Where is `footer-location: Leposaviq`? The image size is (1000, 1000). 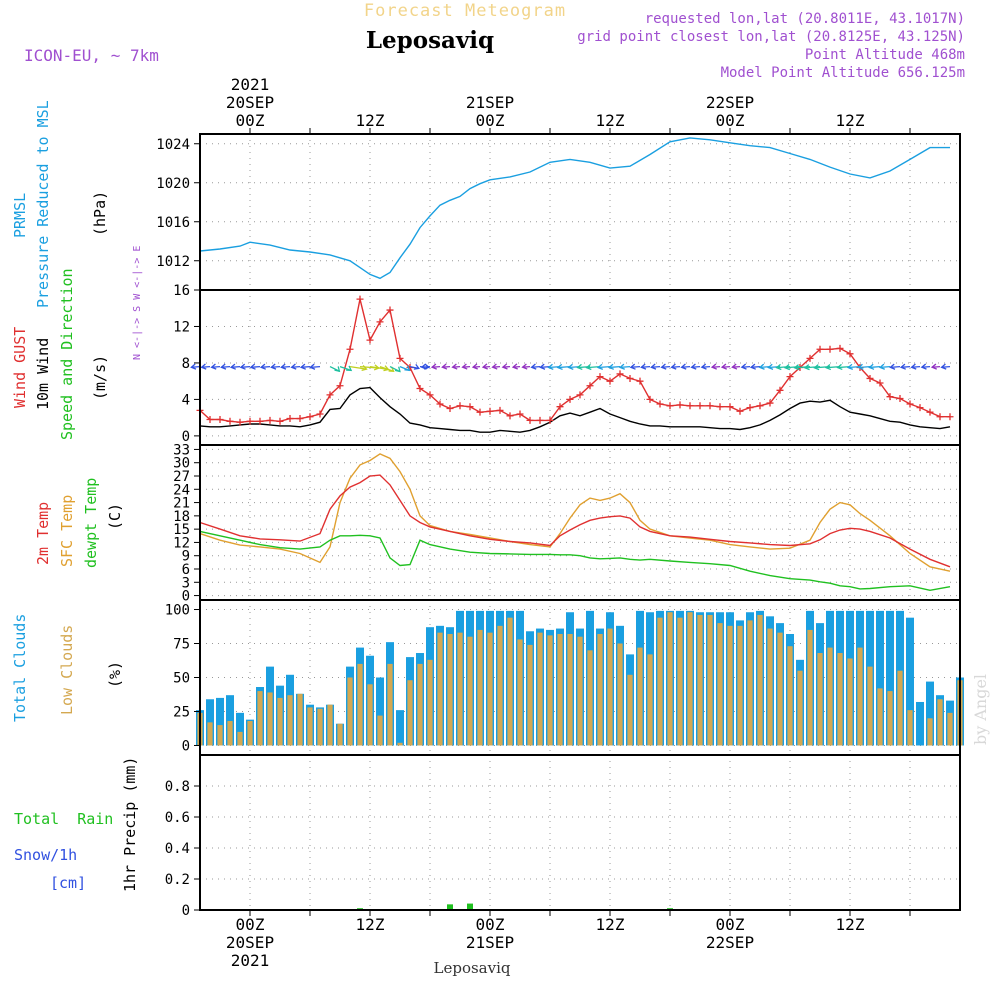 footer-location: Leposaviq is located at coordinates (472, 968).